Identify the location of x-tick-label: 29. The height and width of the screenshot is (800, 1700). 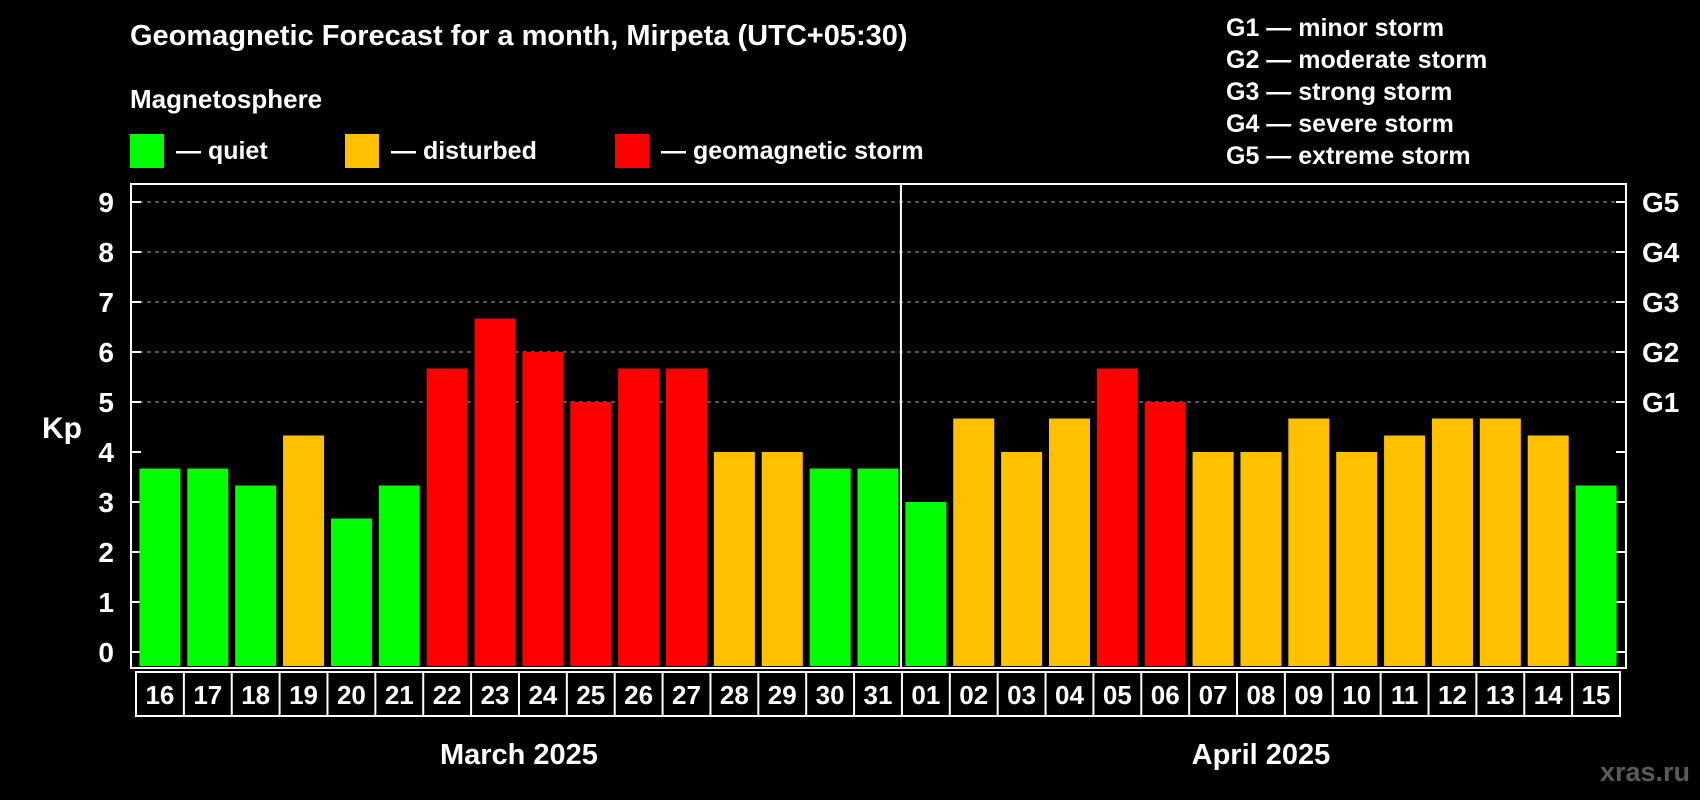
(782, 695).